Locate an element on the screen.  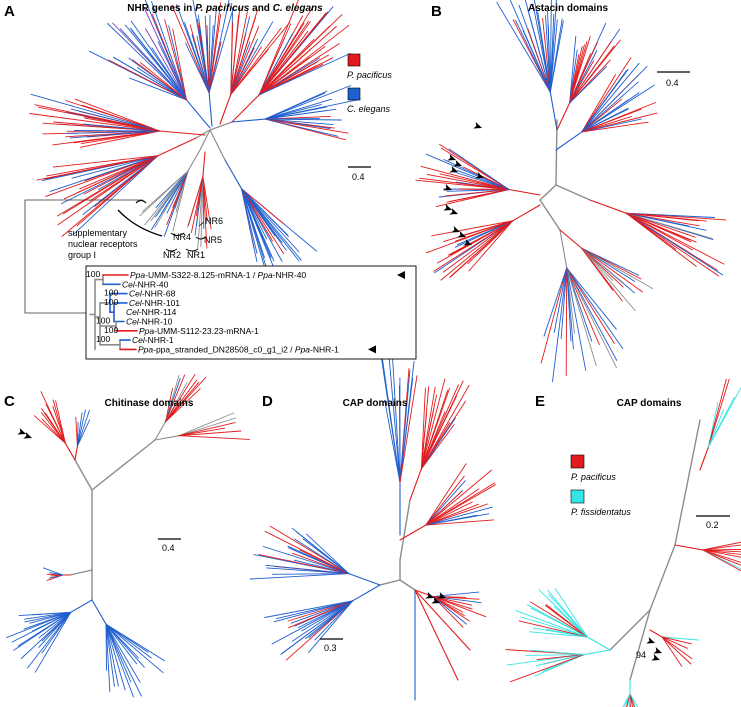
arrowhead-marker is located at coordinates (21, 431).